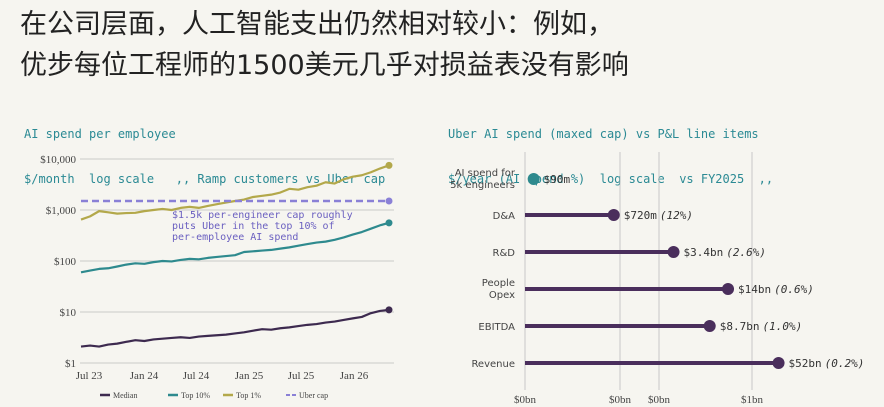 The image size is (884, 407). What do you see at coordinates (324, 65) in the screenshot?
I see `headline-line-2: 优步每位工程师的1500美元几乎对损益表没有影响` at bounding box center [324, 65].